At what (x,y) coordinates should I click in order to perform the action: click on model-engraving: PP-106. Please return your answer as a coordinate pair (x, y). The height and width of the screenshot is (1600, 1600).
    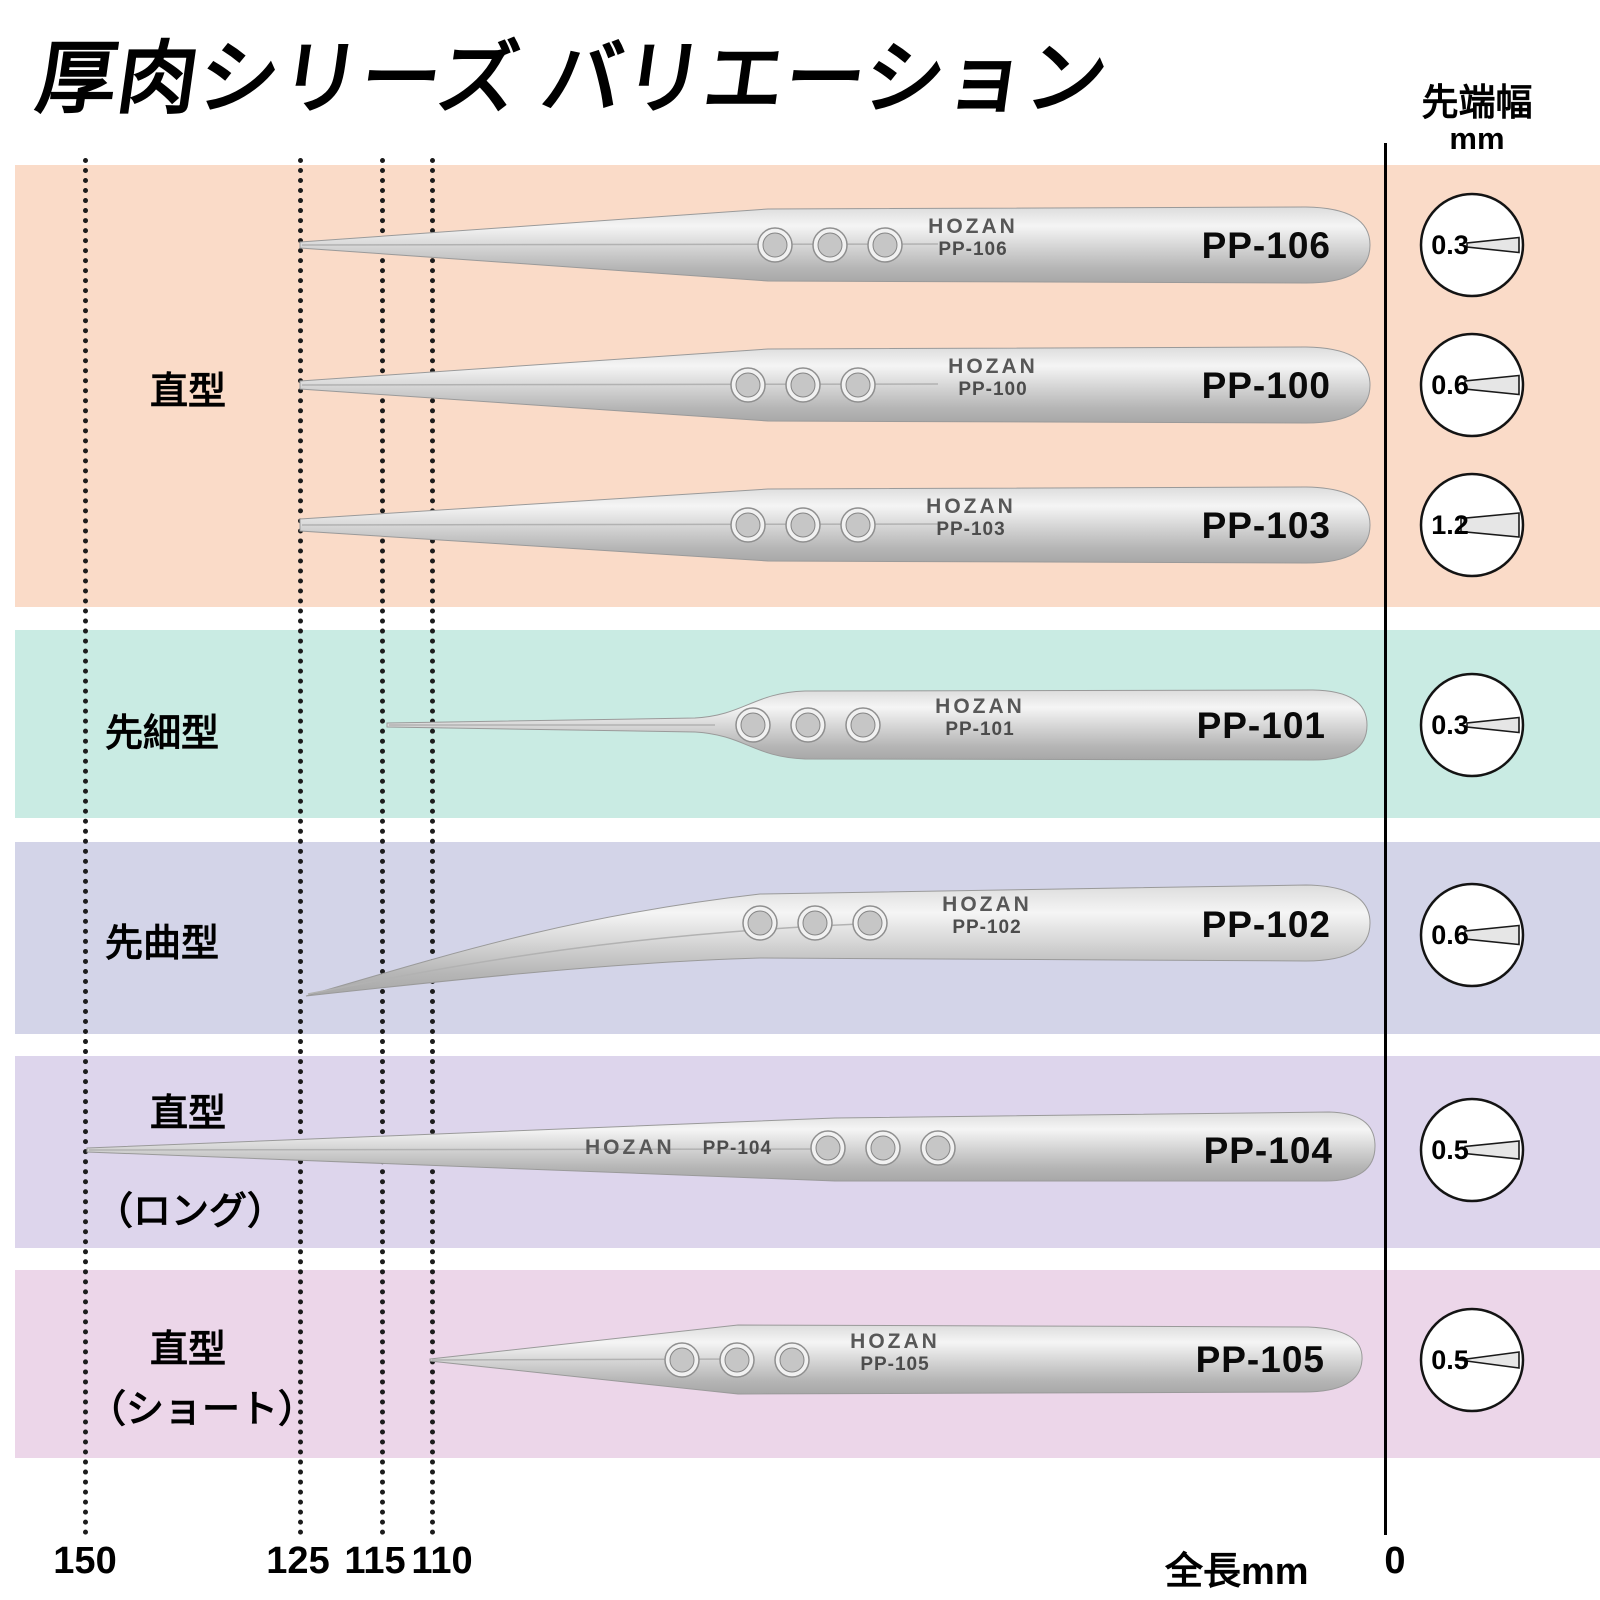
    Looking at the image, I should click on (973, 250).